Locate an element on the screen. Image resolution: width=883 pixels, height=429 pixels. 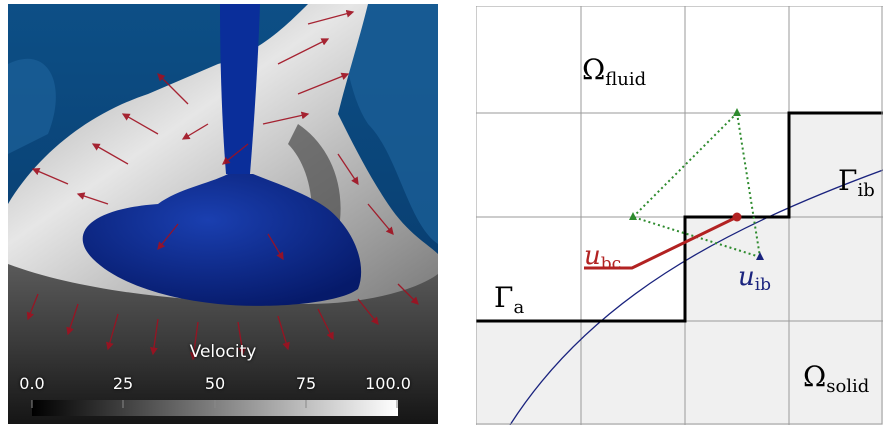
colorbar-title: Velocity is located at coordinates (223, 352).